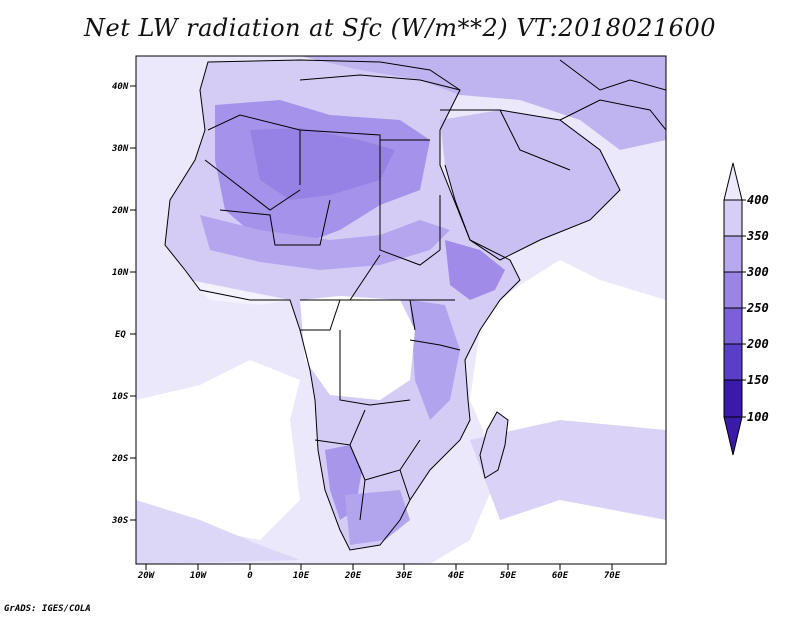 The image size is (800, 618). Describe the element at coordinates (530, 185) in the screenshot. I see `arabia-land` at that location.